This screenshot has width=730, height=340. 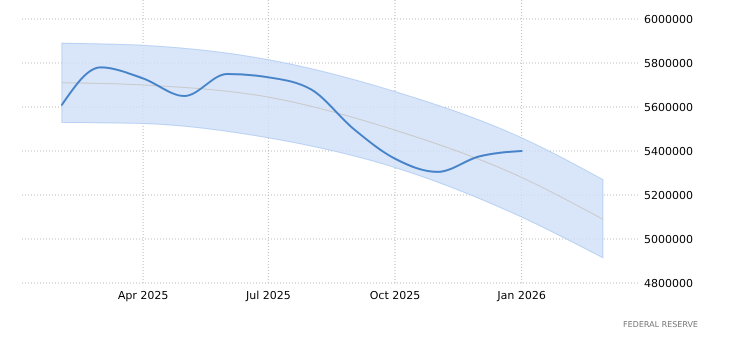 I want to click on text: FEDERAL RESERVE, so click(x=660, y=324).